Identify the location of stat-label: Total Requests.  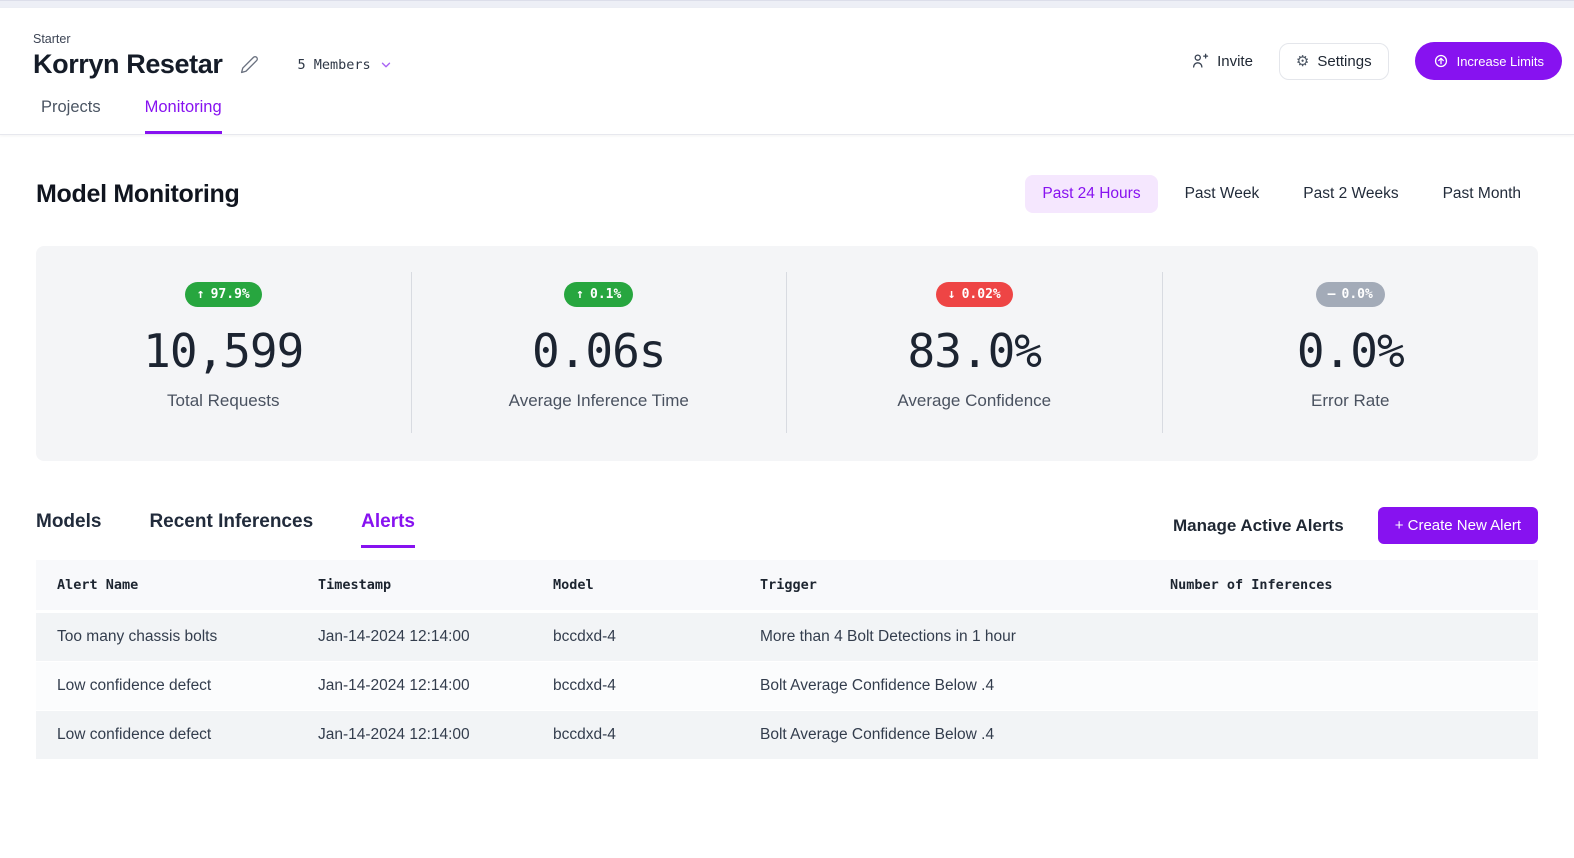
(223, 400).